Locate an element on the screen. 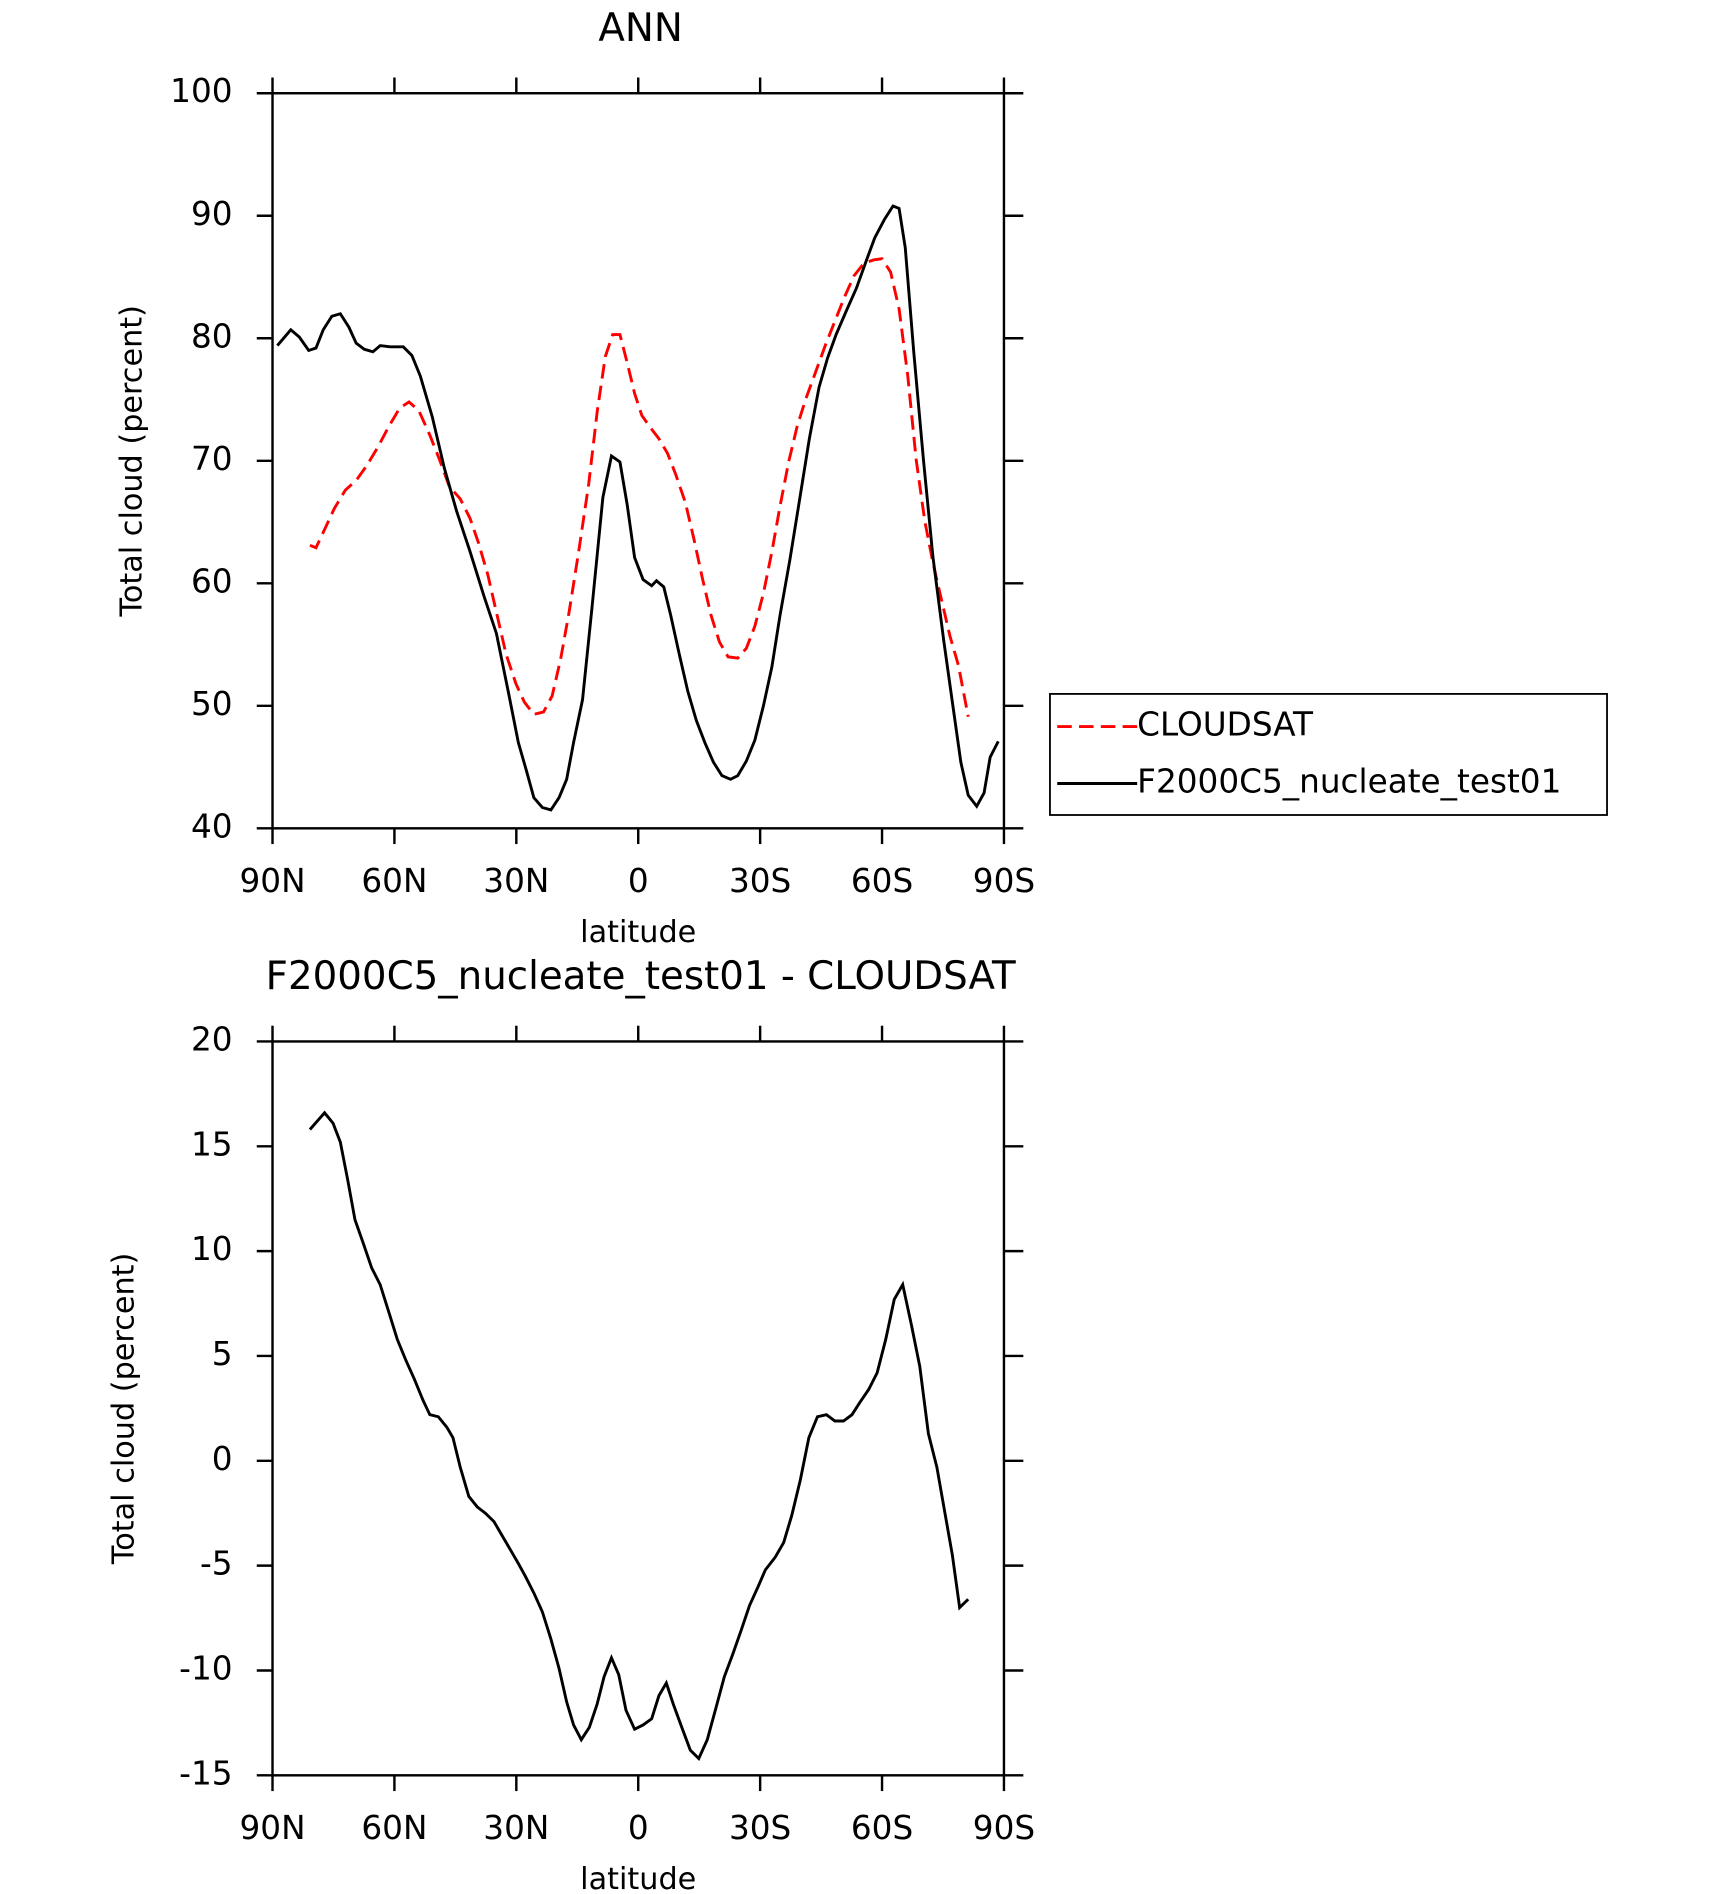 The image size is (1710, 1894). chart-title: F2000C5_nucleate_test01 - CLOUDSAT is located at coordinates (641, 976).